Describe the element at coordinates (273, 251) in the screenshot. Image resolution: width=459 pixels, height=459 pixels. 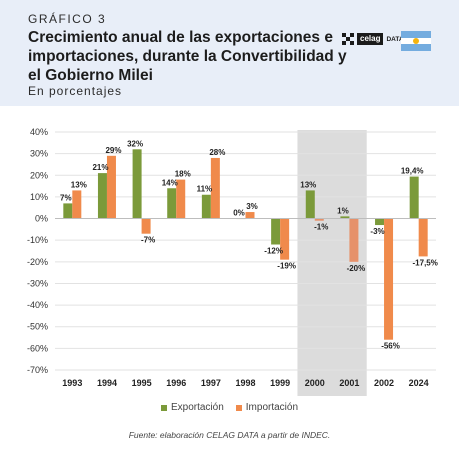
I see `data-label-exportacion: -12%` at that location.